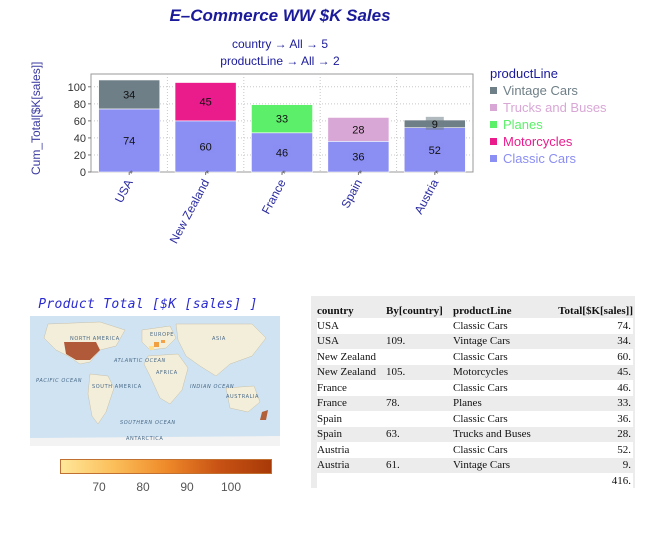 The height and width of the screenshot is (550, 663). What do you see at coordinates (148, 304) in the screenshot?
I see `map-title: Product Total [$K [sales] ]` at bounding box center [148, 304].